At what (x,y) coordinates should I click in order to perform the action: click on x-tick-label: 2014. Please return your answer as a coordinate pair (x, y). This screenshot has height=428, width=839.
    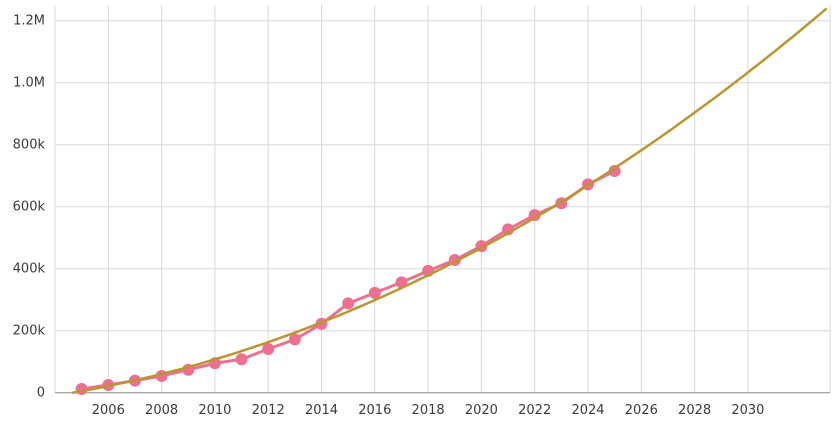
    Looking at the image, I should click on (321, 410).